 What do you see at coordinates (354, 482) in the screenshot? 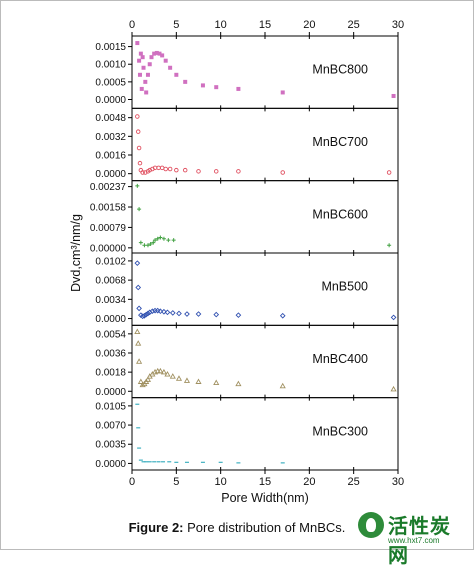
I see `x-tick-label: 25` at bounding box center [354, 482].